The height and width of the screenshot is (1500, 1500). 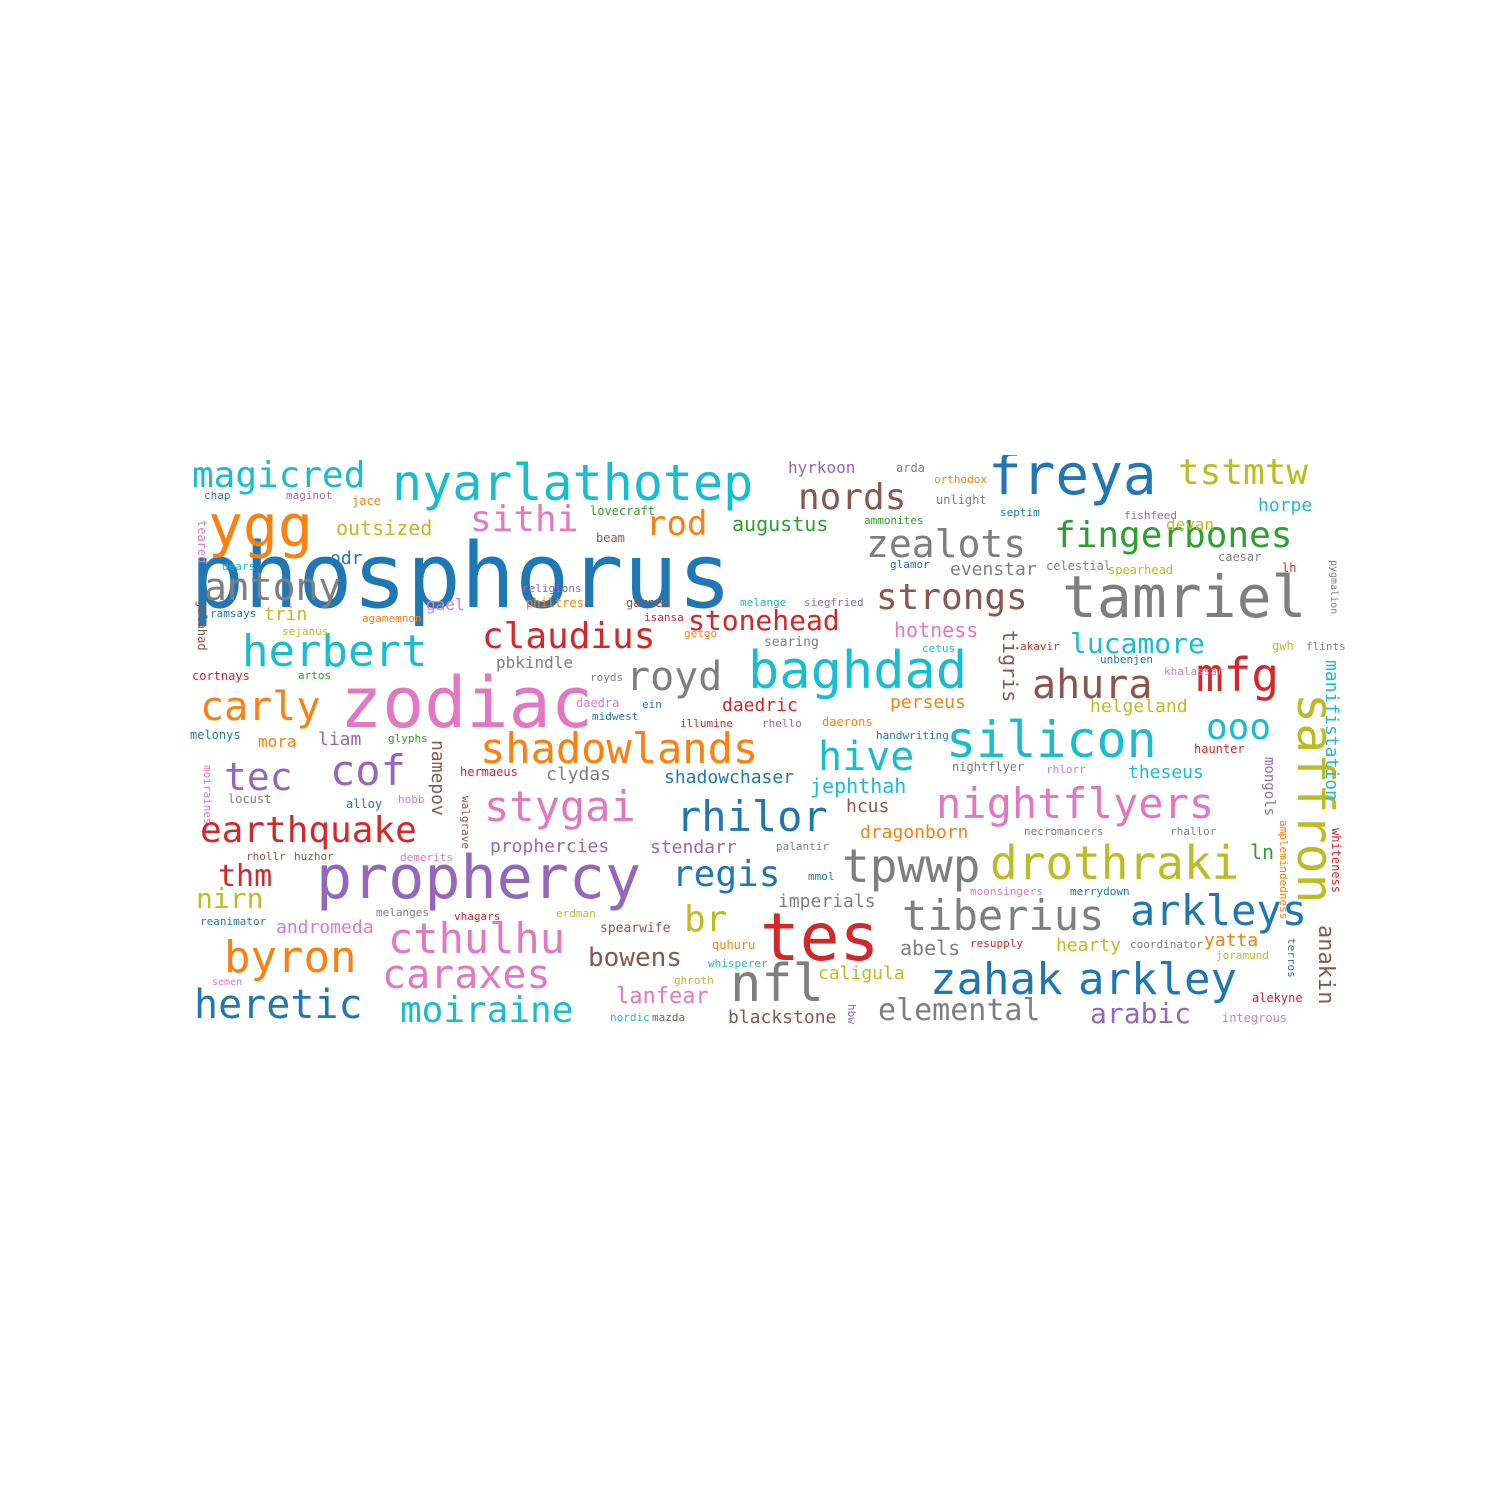 What do you see at coordinates (607, 677) in the screenshot?
I see `cloud-word: royds` at bounding box center [607, 677].